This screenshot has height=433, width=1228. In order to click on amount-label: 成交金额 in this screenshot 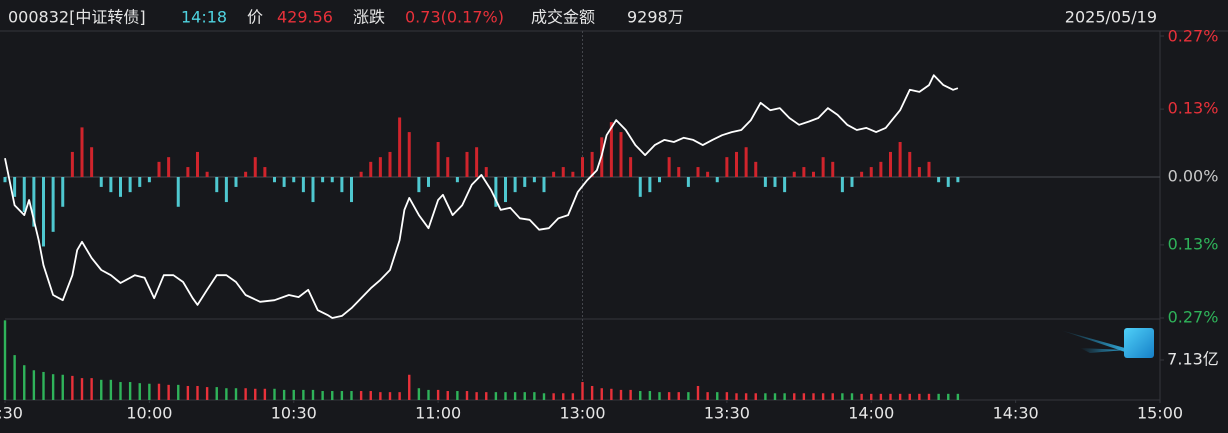, I will do `click(563, 17)`.